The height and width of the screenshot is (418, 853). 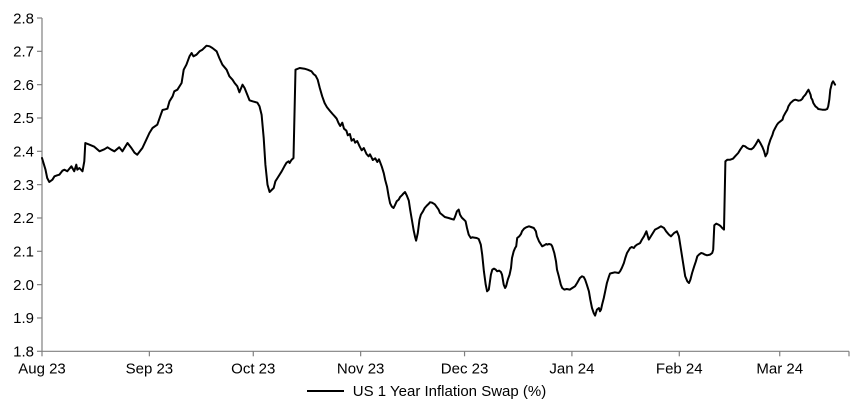 What do you see at coordinates (465, 368) in the screenshot?
I see `x-tick-label: Dec 23` at bounding box center [465, 368].